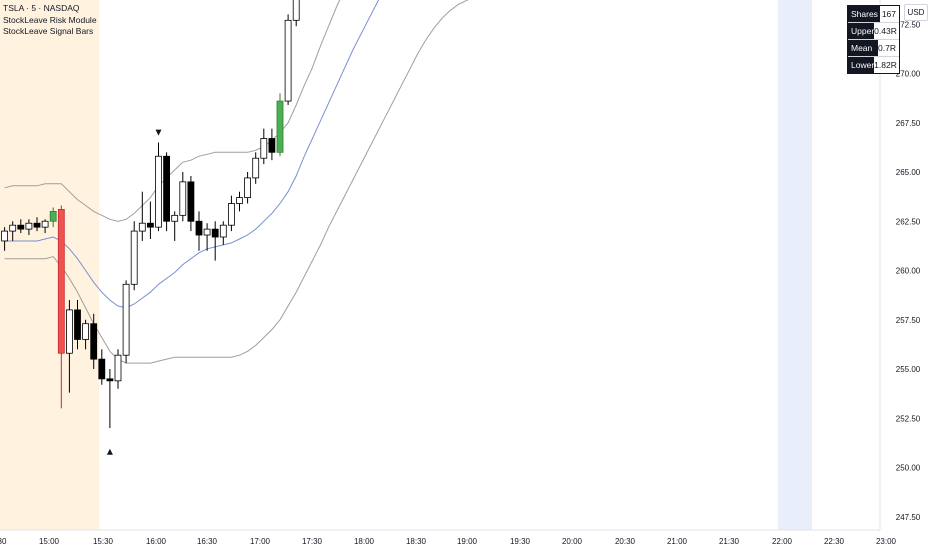 The image size is (932, 550). Describe the element at coordinates (888, 14) in the screenshot. I see `stats-value: 167` at that location.